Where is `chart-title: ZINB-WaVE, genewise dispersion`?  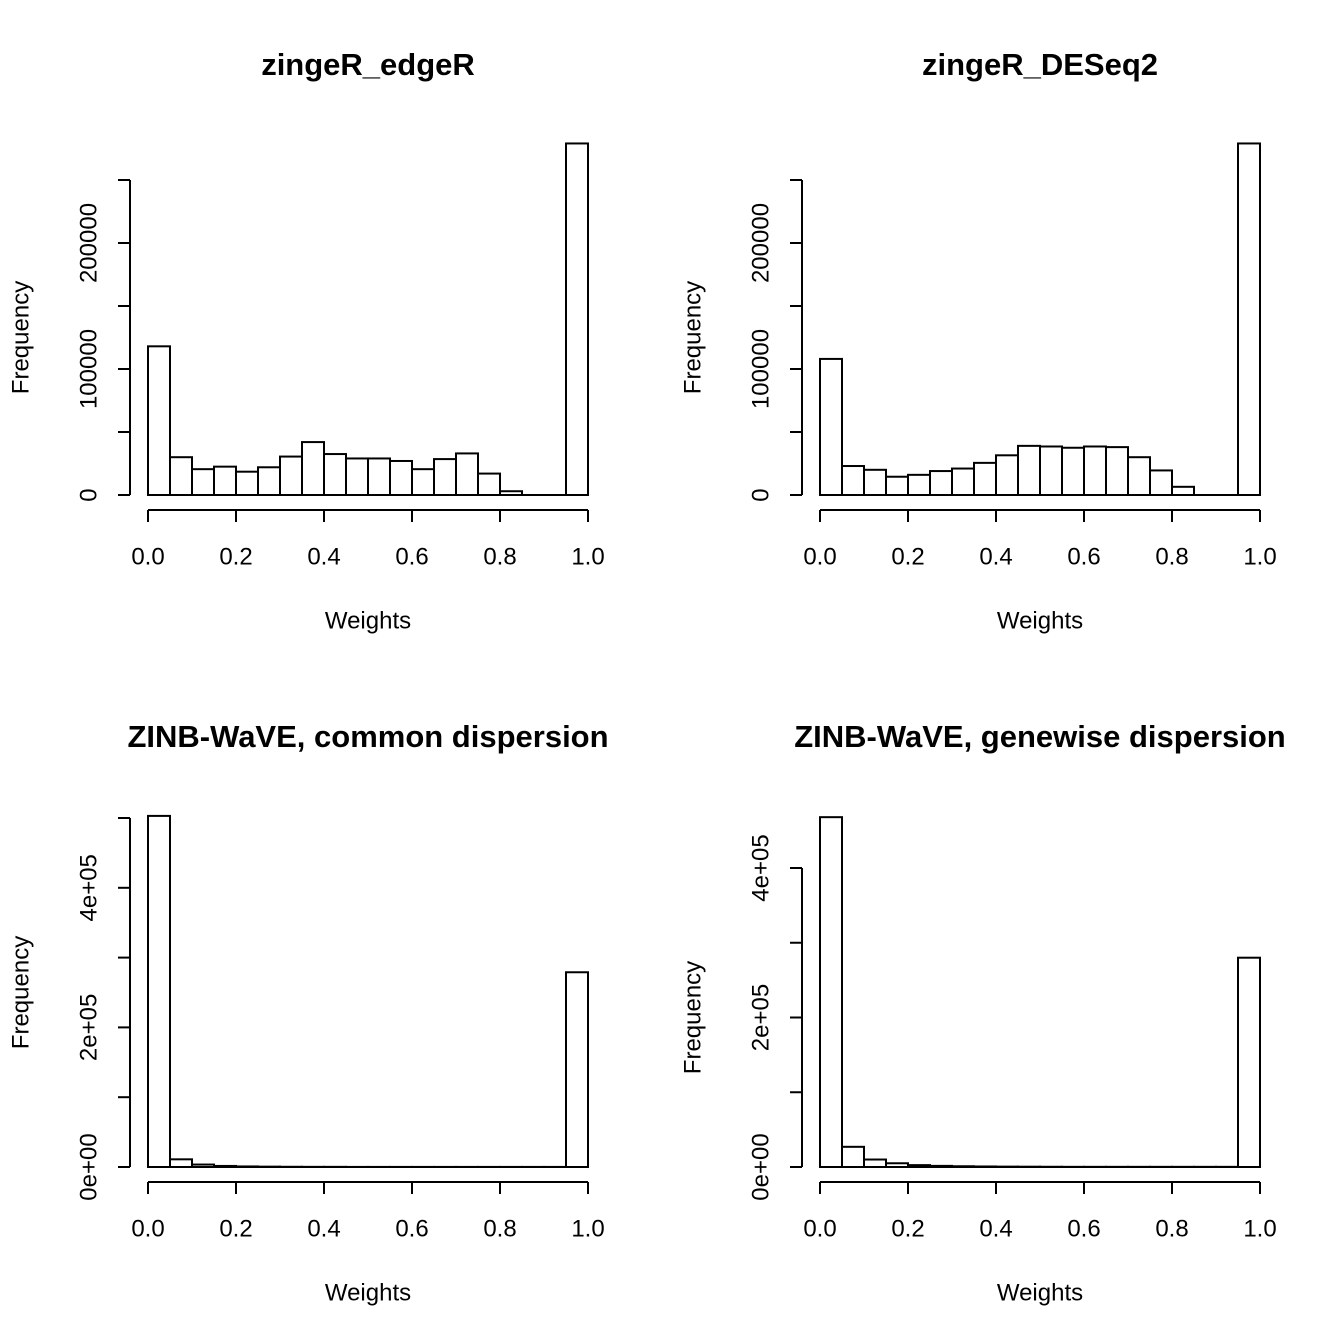
chart-title: ZINB-WaVE, genewise dispersion is located at coordinates (1040, 736).